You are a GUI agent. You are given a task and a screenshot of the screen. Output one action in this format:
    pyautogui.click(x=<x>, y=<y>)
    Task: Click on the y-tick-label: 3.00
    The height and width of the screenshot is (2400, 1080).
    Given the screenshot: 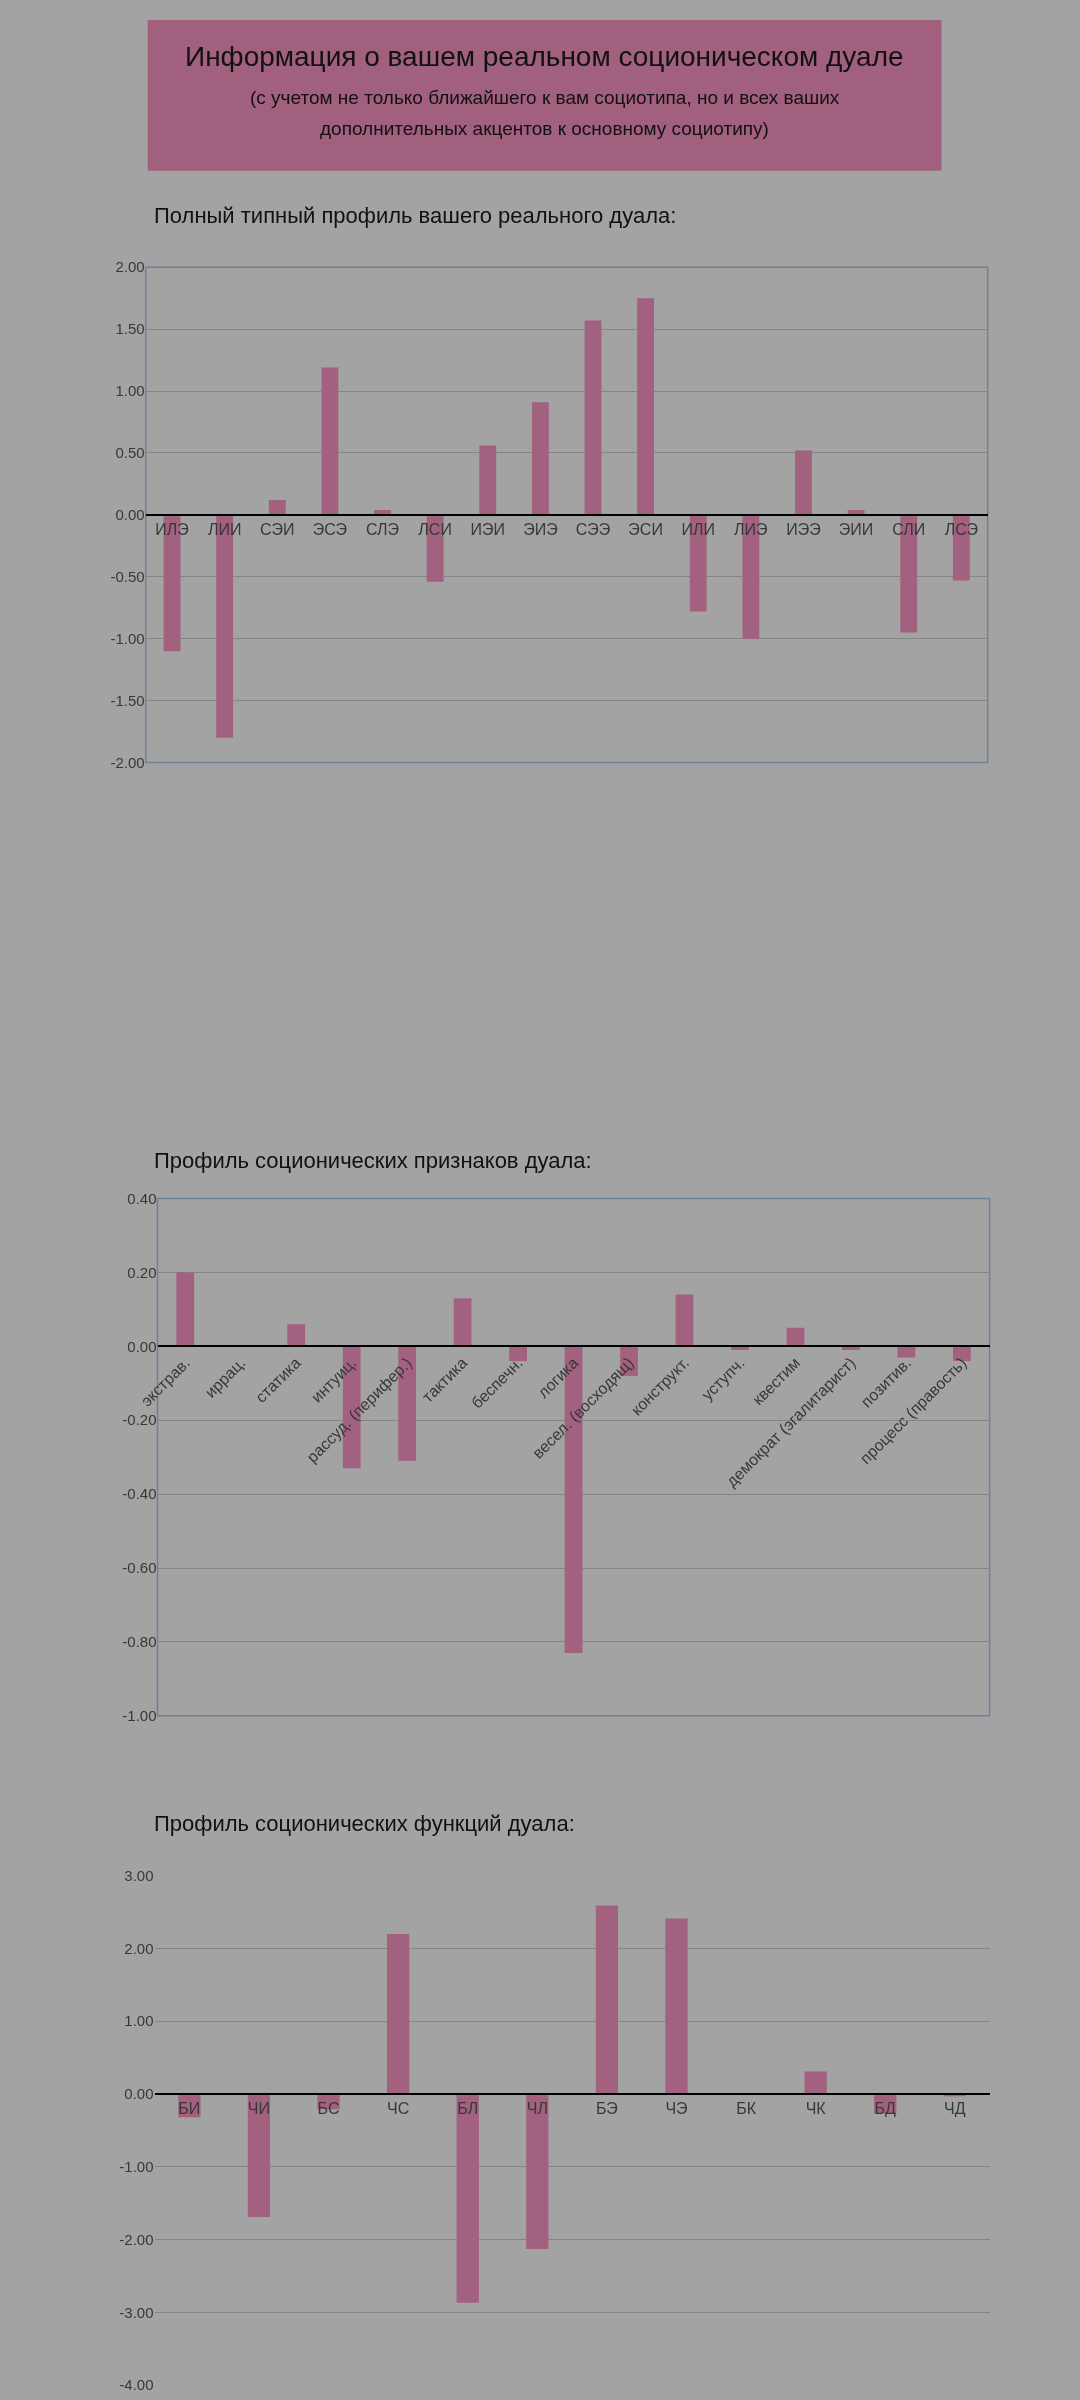 What is the action you would take?
    pyautogui.click(x=139, y=1875)
    